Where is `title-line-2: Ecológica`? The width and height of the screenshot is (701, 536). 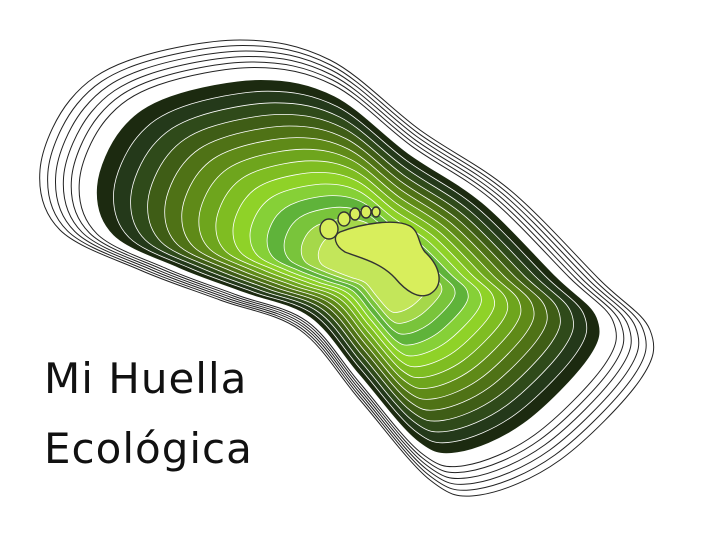 title-line-2: Ecológica is located at coordinates (148, 448).